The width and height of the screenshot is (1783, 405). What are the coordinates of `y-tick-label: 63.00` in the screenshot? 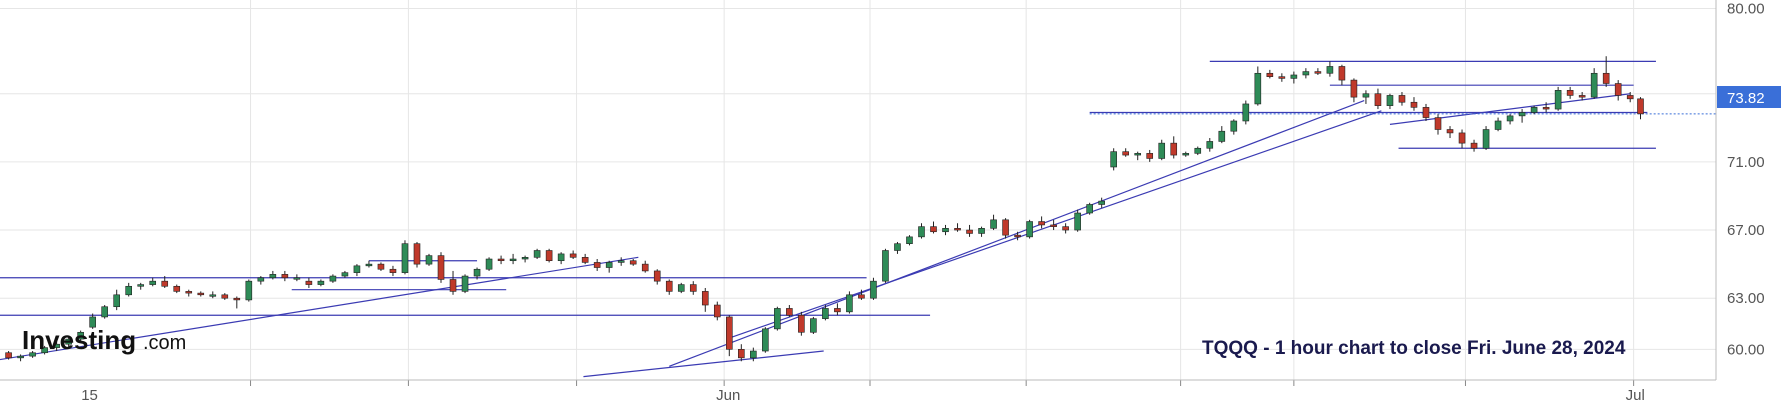 It's located at (1746, 298).